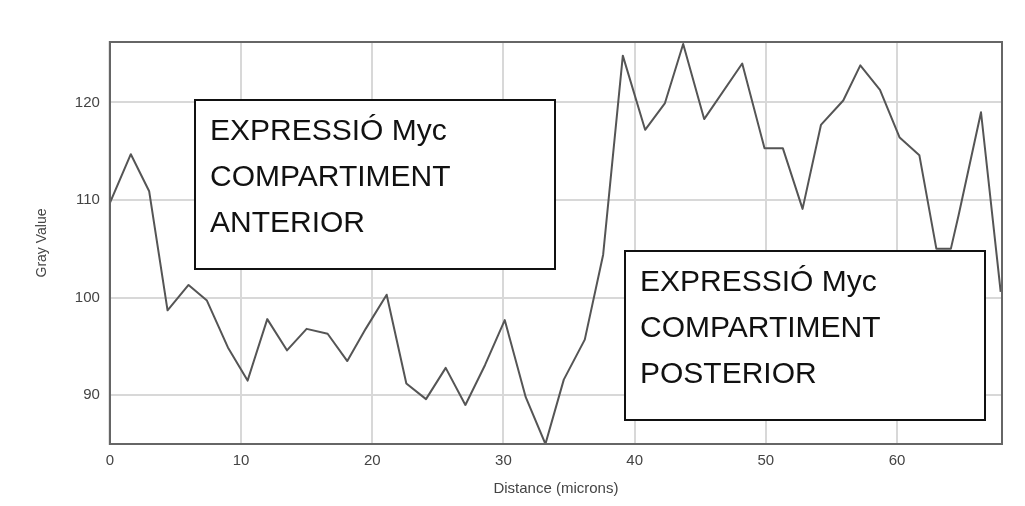  Describe the element at coordinates (109, 460) in the screenshot. I see `x-tick-label: 0` at that location.